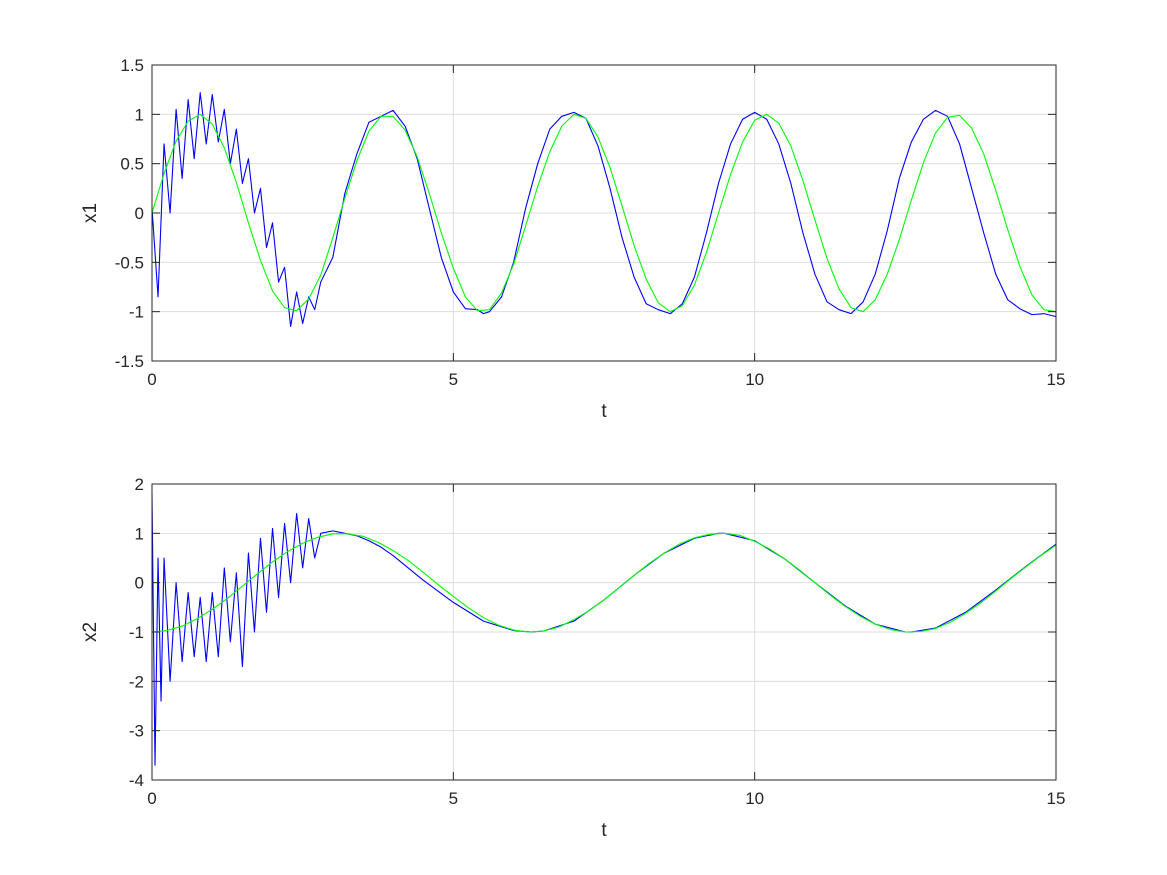  What do you see at coordinates (136, 681) in the screenshot?
I see `y-tick-label: -2` at bounding box center [136, 681].